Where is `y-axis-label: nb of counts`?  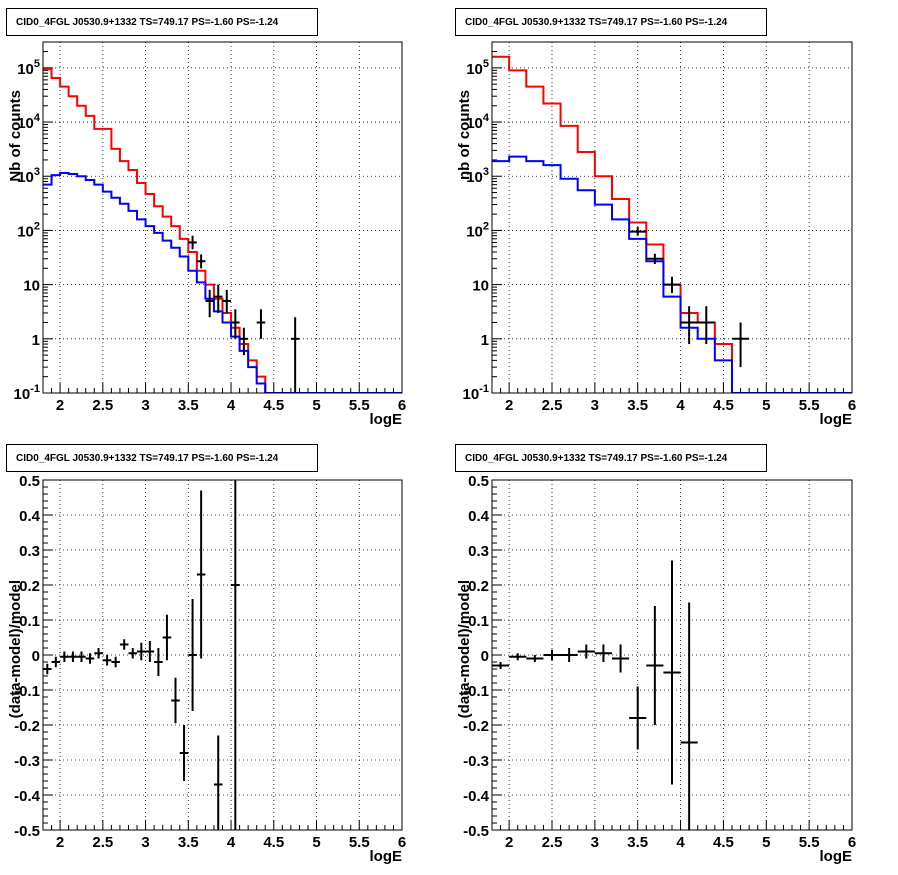 y-axis-label: nb of counts is located at coordinates (464, 135).